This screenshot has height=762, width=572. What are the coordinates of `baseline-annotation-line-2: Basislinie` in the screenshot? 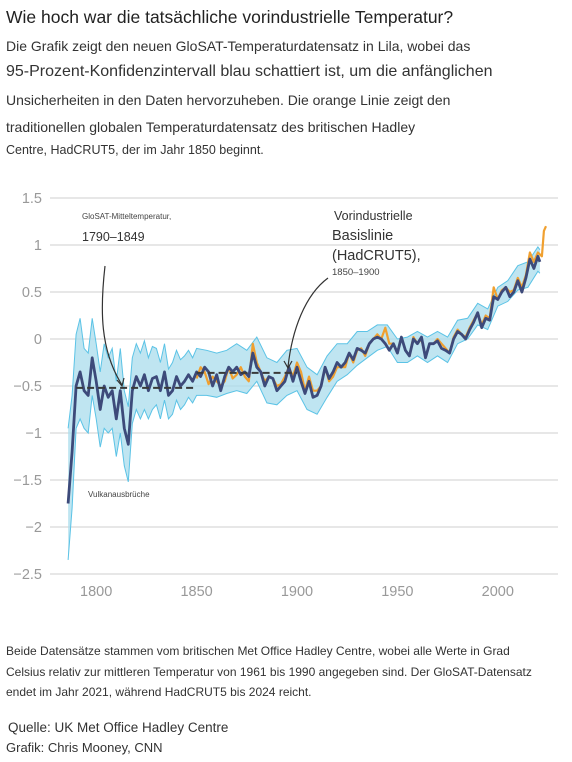 It's located at (362, 236).